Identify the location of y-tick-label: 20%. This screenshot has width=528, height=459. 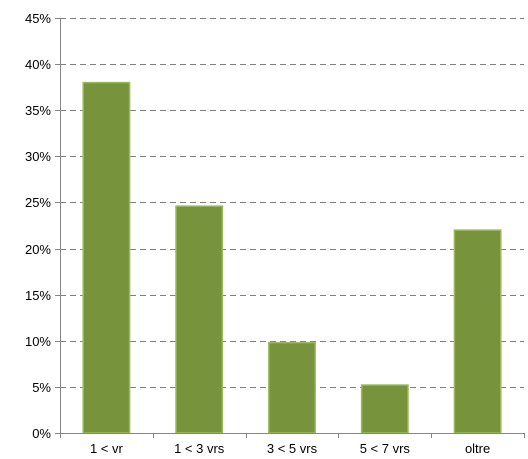
(38, 249).